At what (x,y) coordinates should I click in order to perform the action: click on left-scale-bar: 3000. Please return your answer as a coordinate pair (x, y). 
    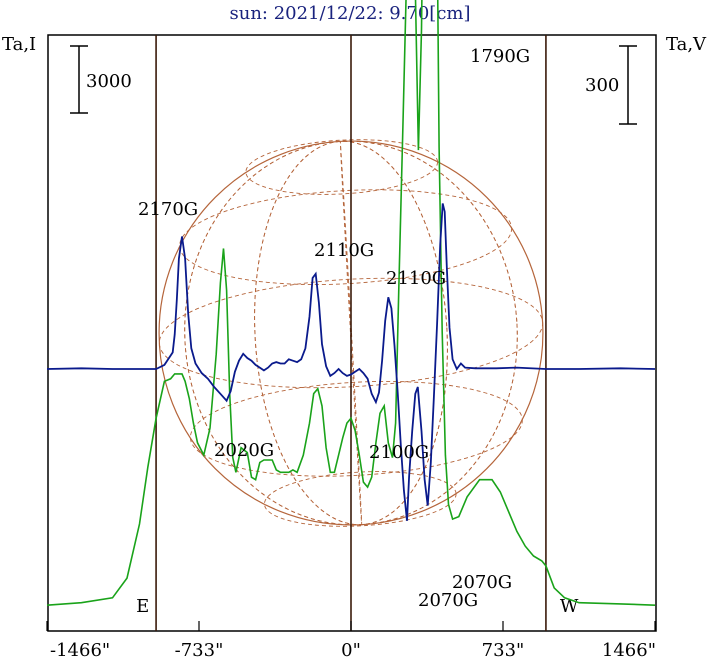
    Looking at the image, I should click on (101, 79).